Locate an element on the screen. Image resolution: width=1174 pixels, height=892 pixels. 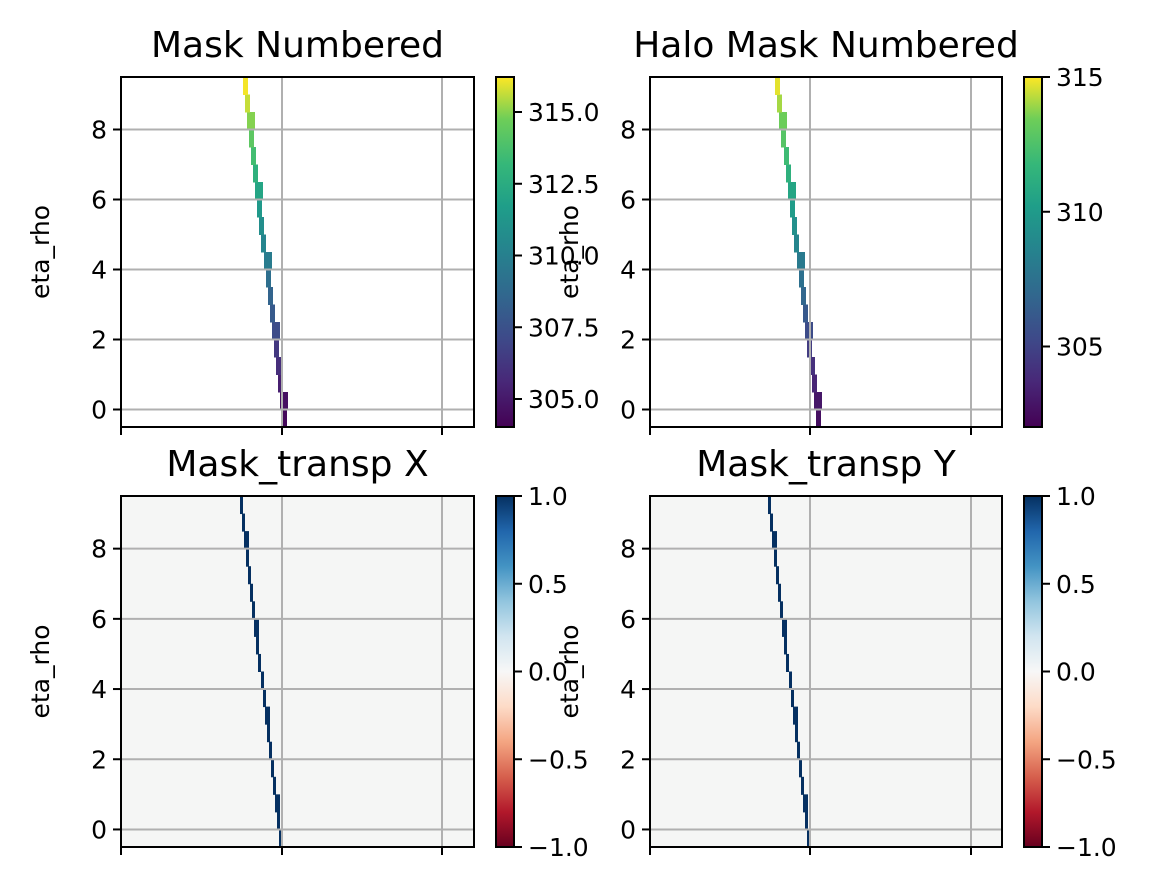
colorbar-tick-label: 1.0 is located at coordinates (548, 496).